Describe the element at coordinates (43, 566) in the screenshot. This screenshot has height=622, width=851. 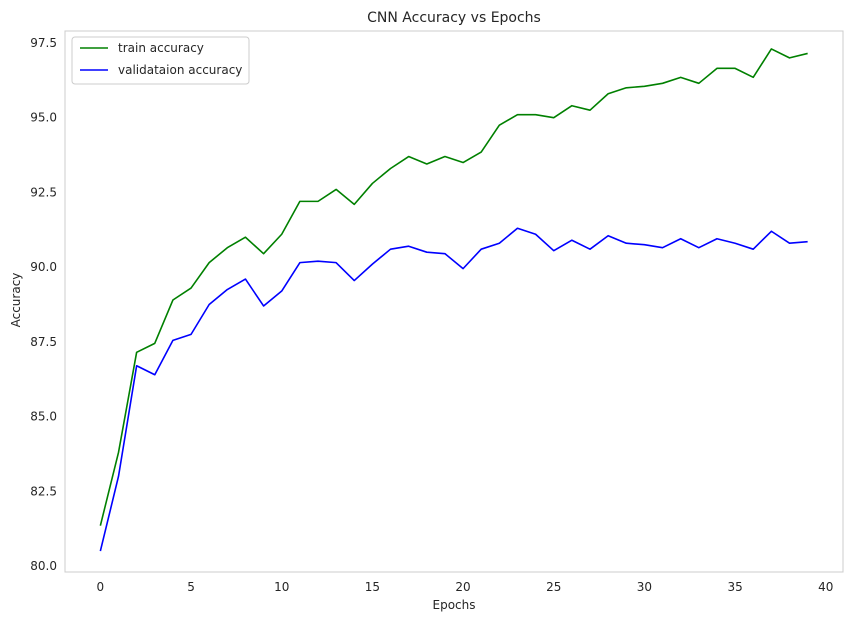
I see `y-tick-label: 80.0` at that location.